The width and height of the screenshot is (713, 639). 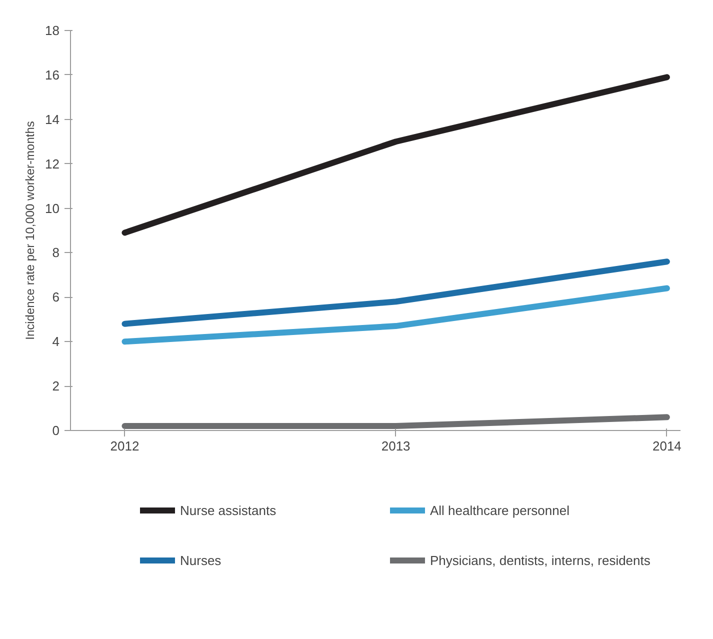 I want to click on x-tick-label: 2013, so click(x=395, y=446).